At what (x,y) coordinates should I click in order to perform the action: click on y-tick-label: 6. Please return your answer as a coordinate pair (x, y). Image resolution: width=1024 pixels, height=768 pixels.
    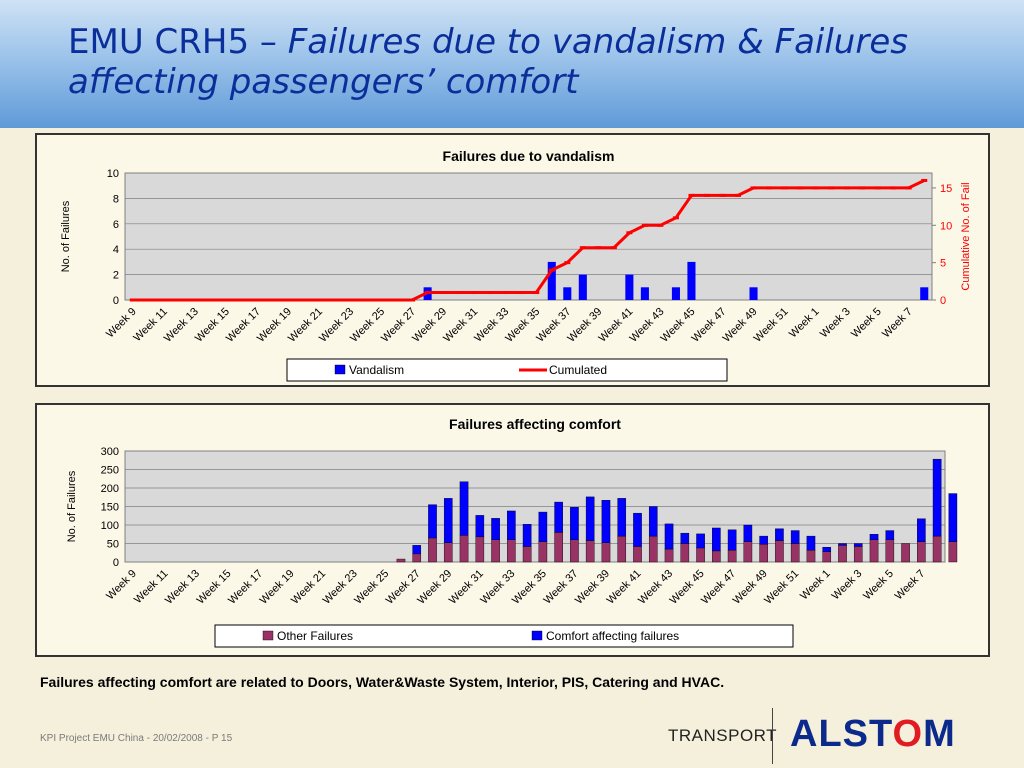
    Looking at the image, I should click on (116, 225).